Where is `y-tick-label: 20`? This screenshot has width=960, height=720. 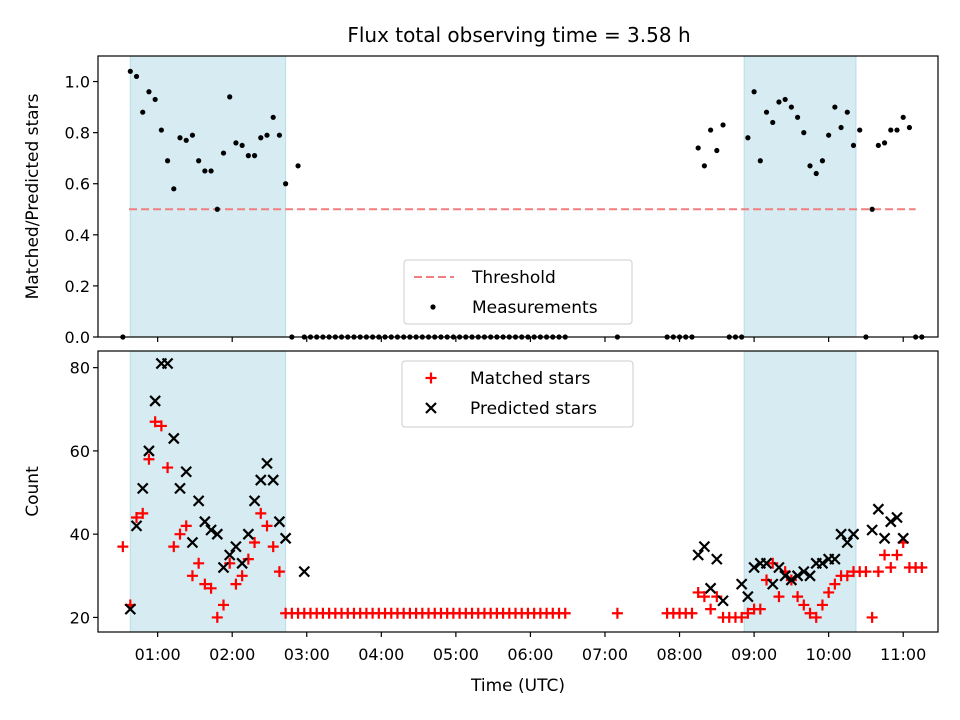 y-tick-label: 20 is located at coordinates (80, 617).